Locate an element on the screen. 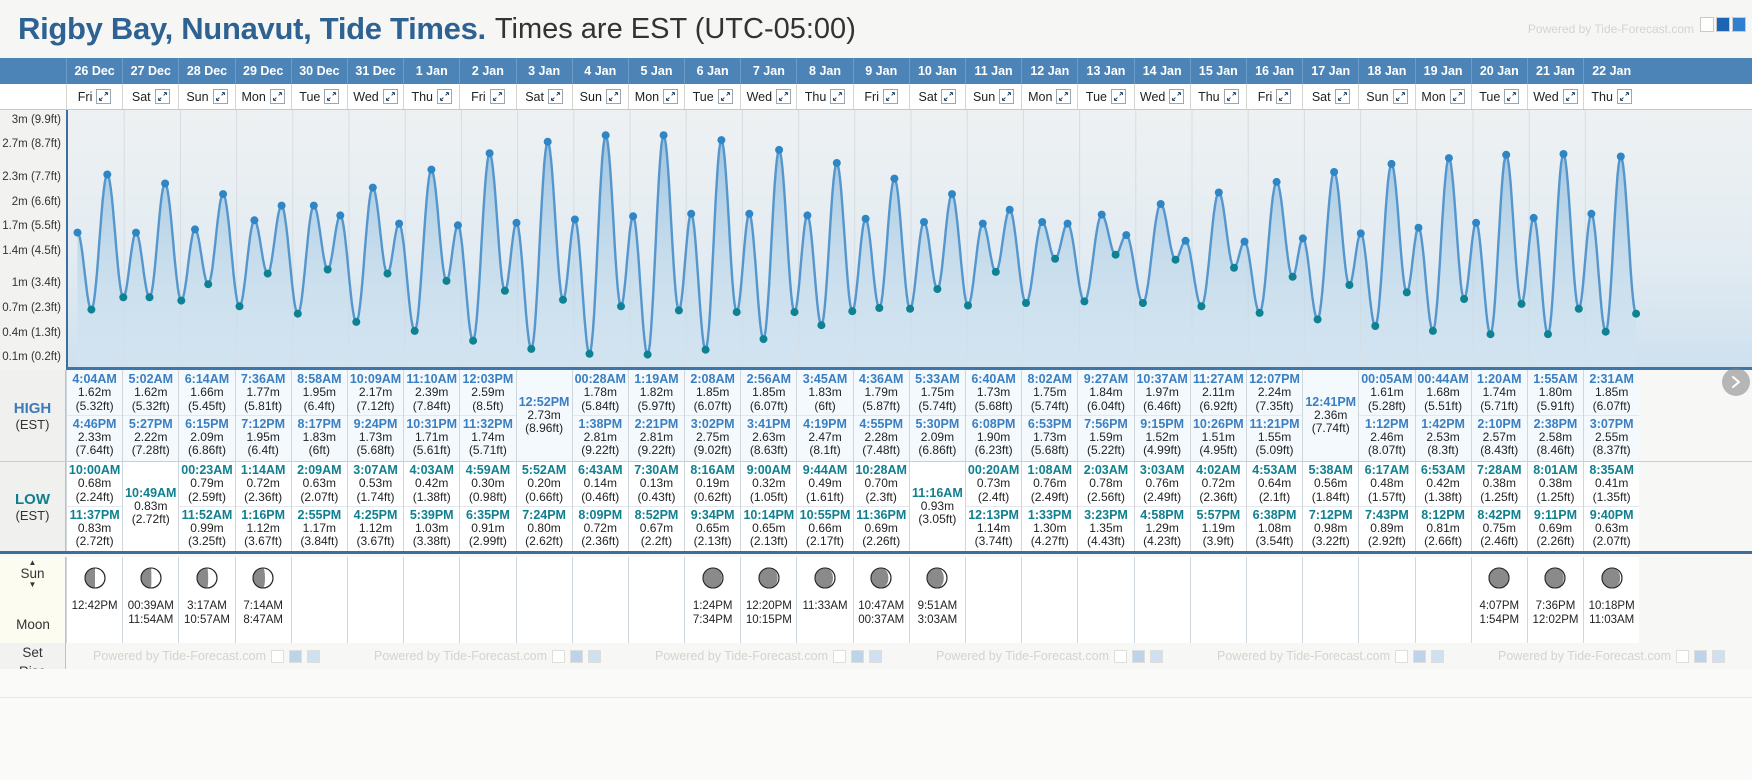 Image resolution: width=1752 pixels, height=780 pixels. date-cell: 30 Dec is located at coordinates (318, 71).